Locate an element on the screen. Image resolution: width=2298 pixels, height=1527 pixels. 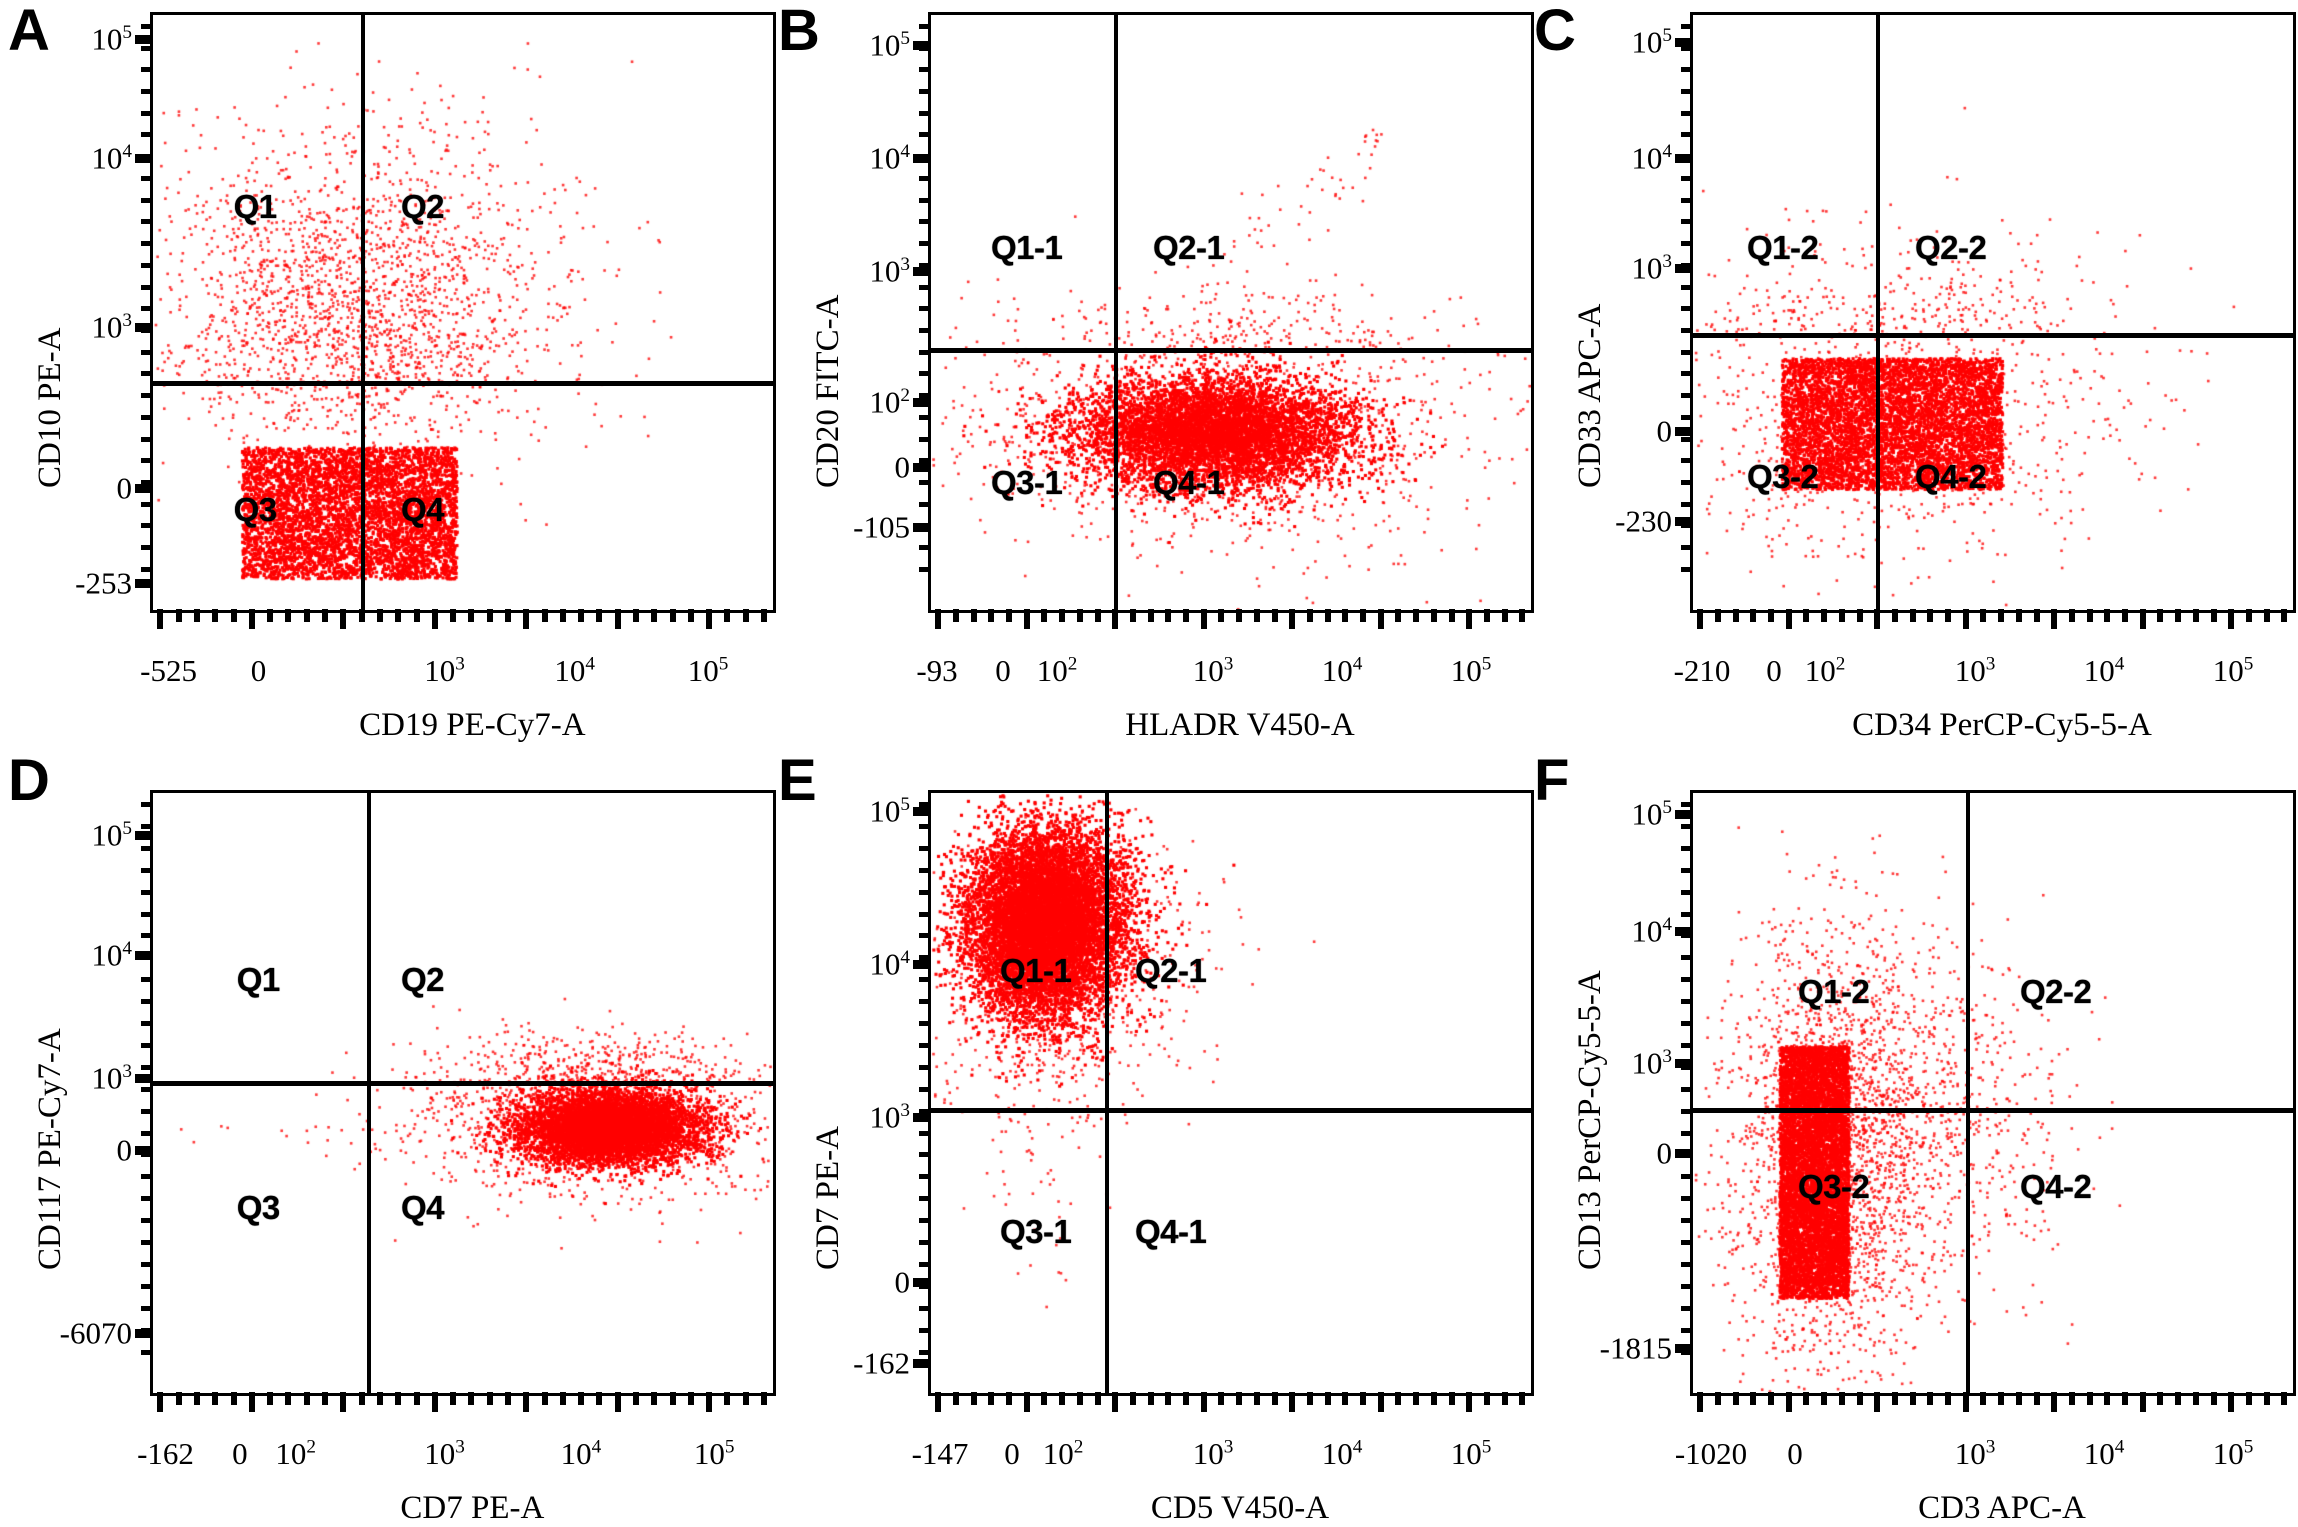
quadrant-gate-horizontal-d is located at coordinates (463, 1083).